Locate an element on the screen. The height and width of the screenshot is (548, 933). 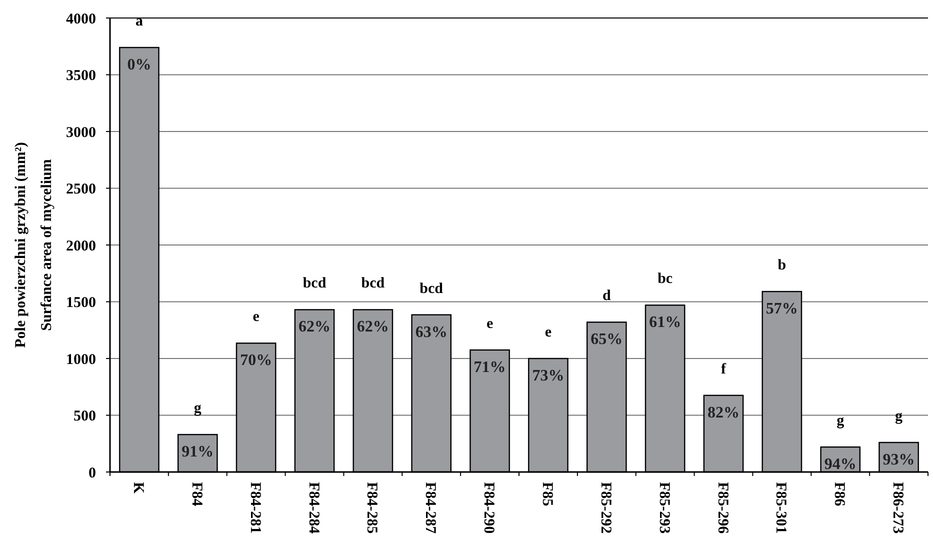
annotation: 82% is located at coordinates (724, 413).